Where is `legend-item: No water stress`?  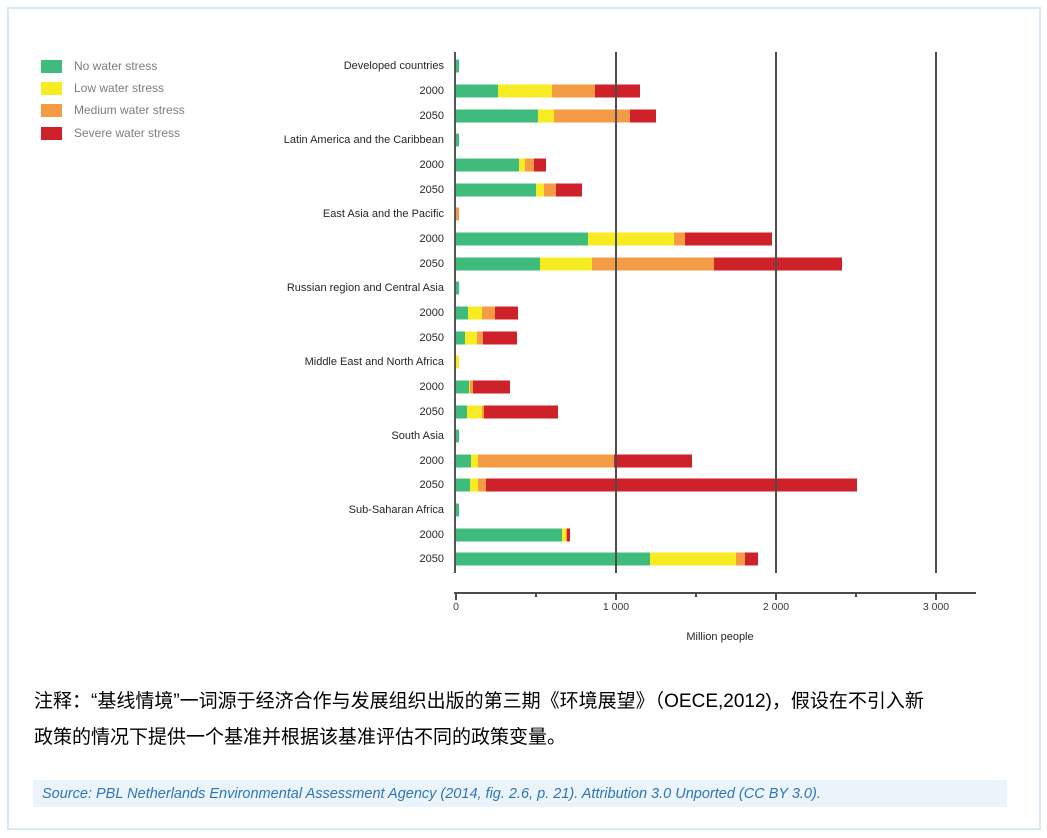 legend-item: No water stress is located at coordinates (113, 66).